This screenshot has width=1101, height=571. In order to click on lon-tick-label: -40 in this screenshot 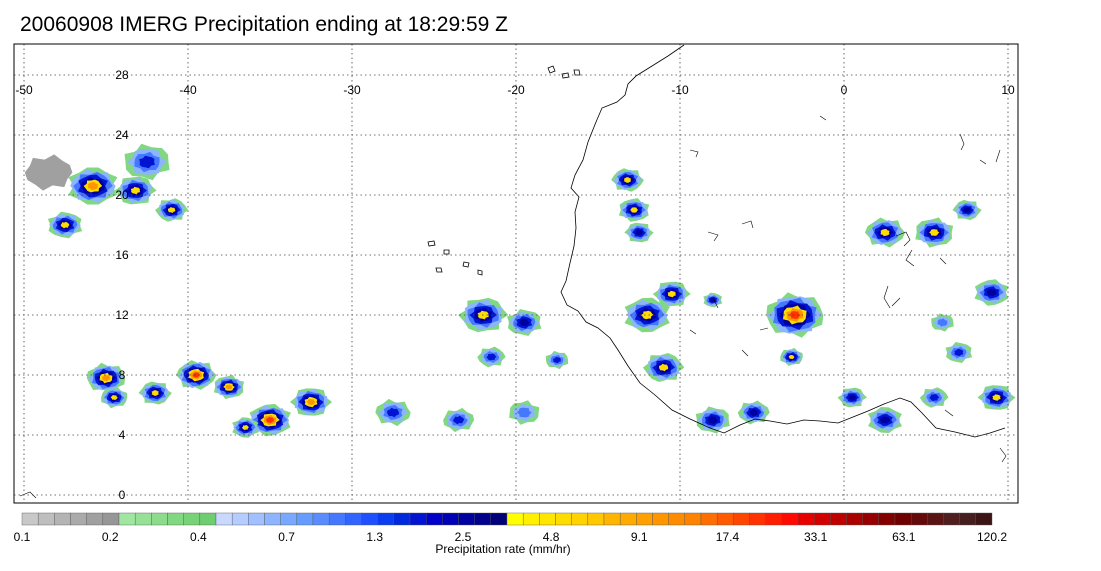, I will do `click(188, 90)`.